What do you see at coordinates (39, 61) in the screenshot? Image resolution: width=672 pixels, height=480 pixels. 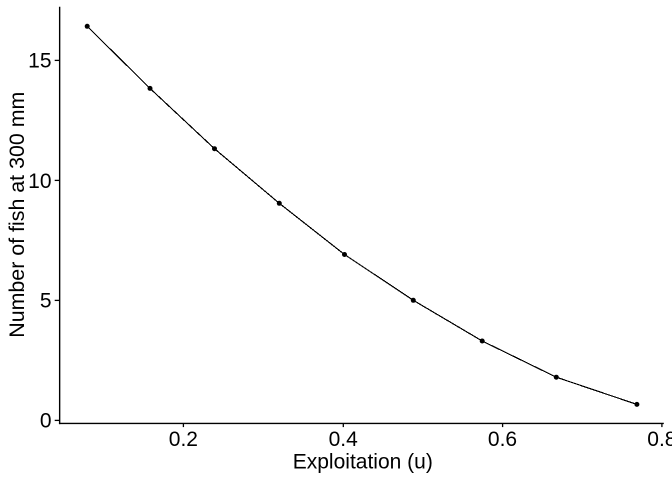 I see `svg-text: 15` at bounding box center [39, 61].